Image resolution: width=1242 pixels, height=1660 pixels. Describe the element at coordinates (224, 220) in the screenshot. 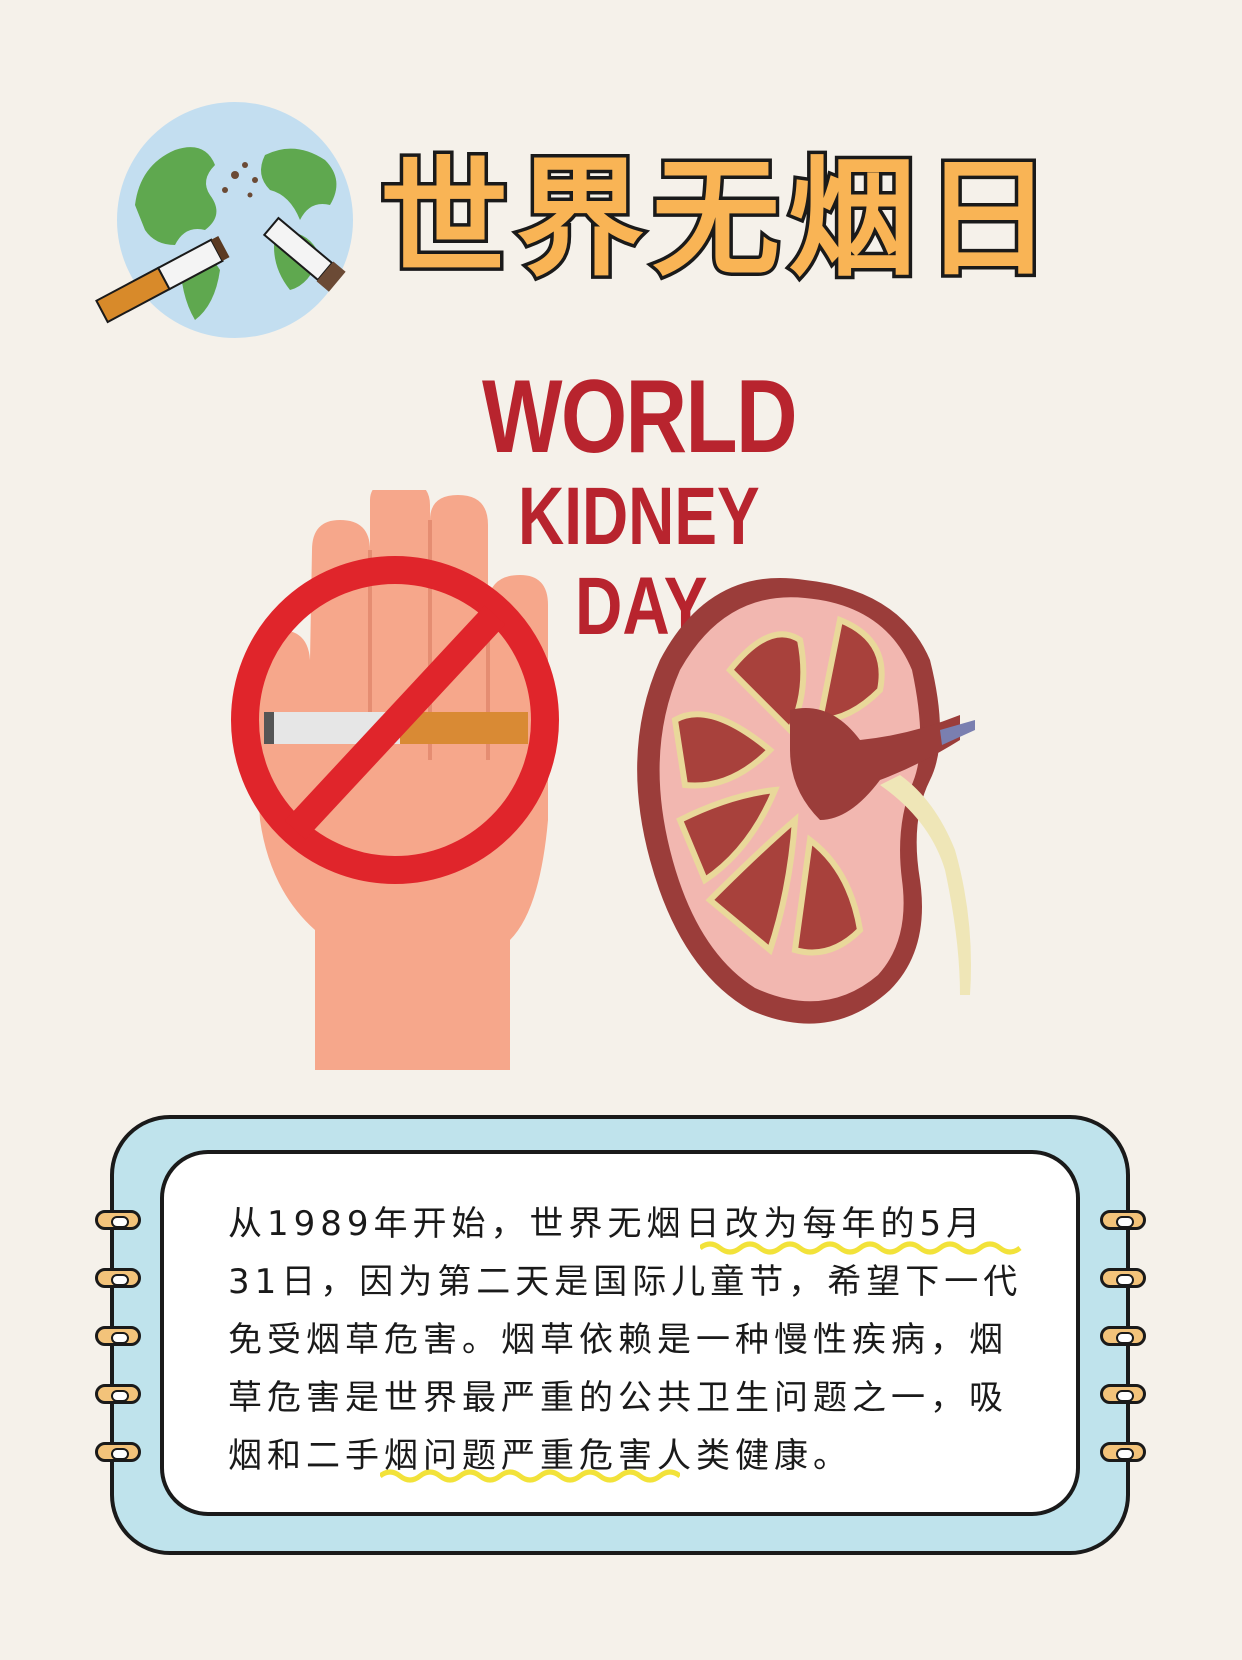

I see `globe-broken-cigarette-icon` at that location.